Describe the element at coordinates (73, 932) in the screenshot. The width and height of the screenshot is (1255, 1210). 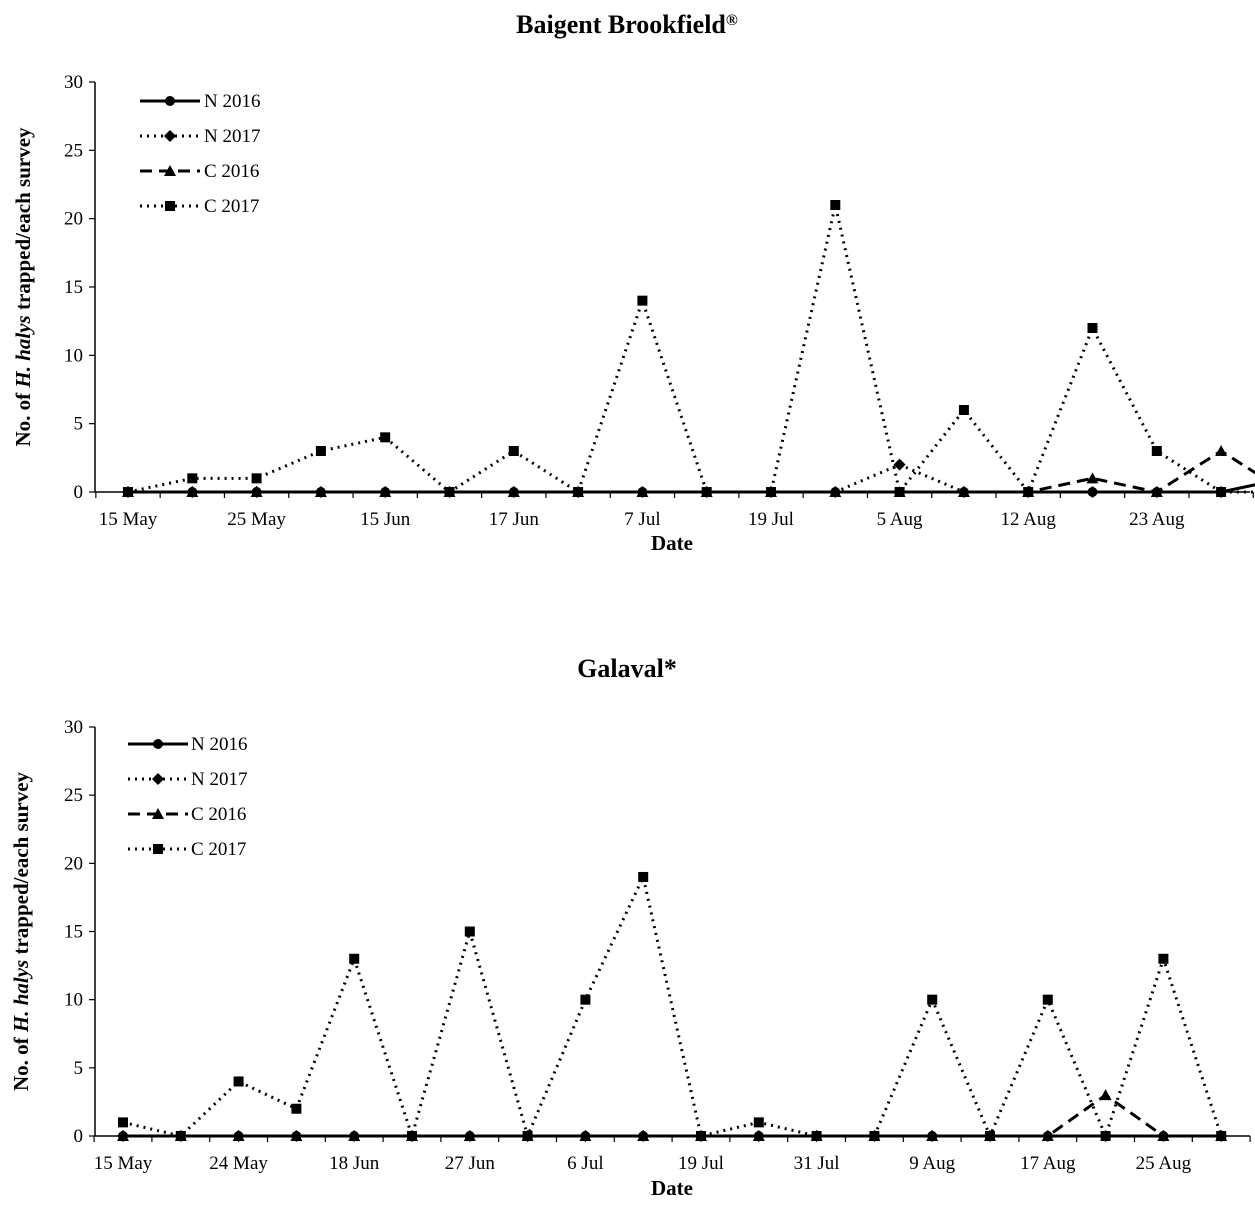
I see `y-tick-label: 15` at that location.